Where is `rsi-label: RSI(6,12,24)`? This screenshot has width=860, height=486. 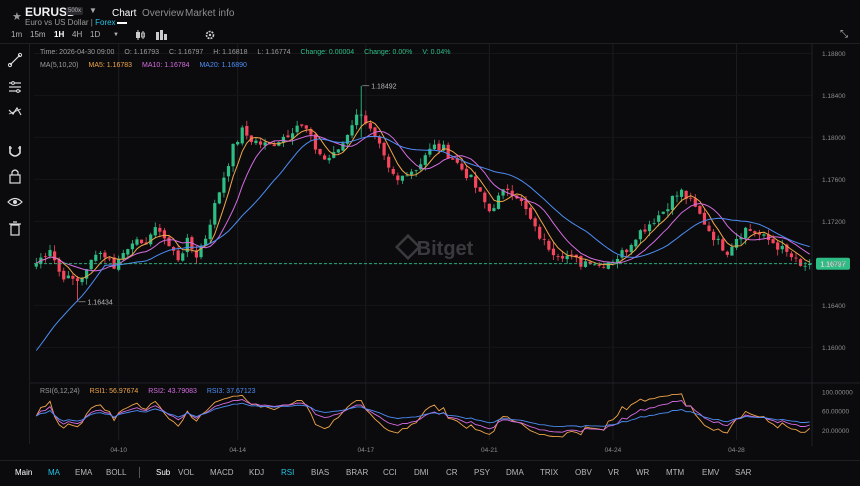
rsi-label: RSI(6,12,24) is located at coordinates (60, 391).